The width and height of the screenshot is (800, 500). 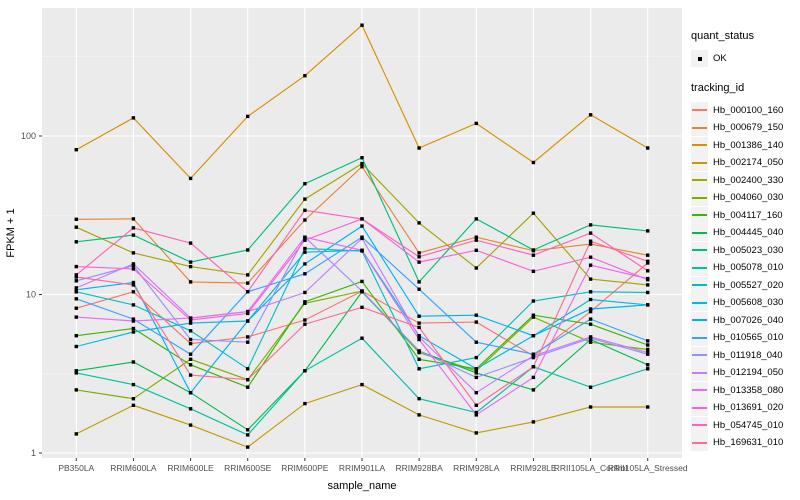 What do you see at coordinates (744, 355) in the screenshot?
I see `legend-item-Hb_011918_040: Hb_011918_040` at bounding box center [744, 355].